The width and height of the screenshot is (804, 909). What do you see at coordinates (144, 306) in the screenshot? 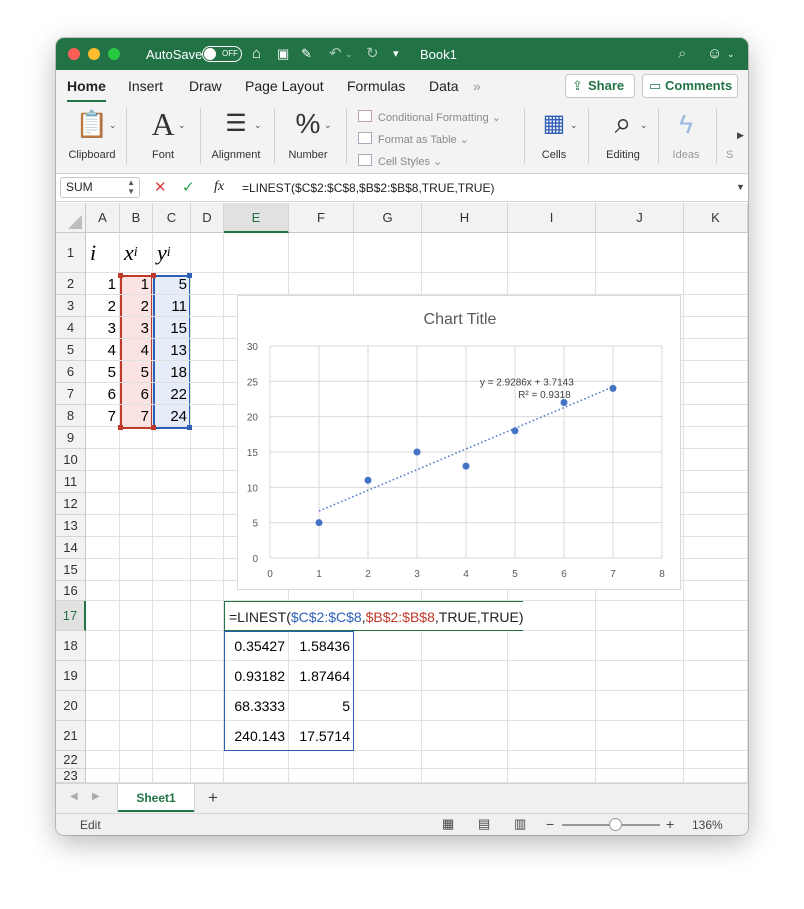
I see `cell-b3: 2` at bounding box center [144, 306].